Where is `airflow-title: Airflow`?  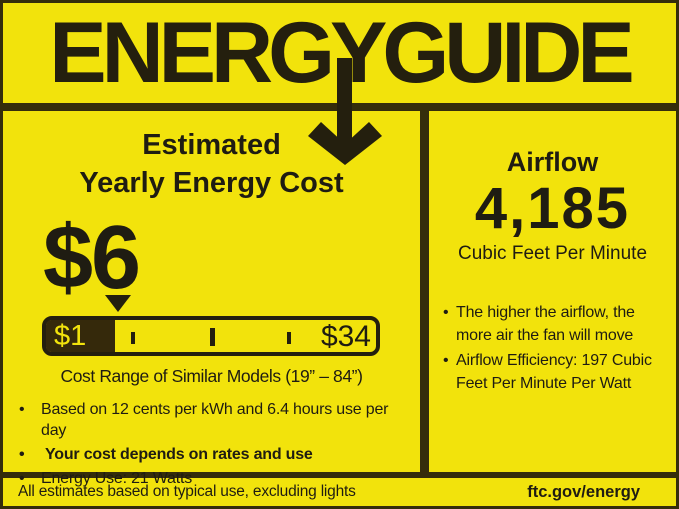 airflow-title: Airflow is located at coordinates (552, 162).